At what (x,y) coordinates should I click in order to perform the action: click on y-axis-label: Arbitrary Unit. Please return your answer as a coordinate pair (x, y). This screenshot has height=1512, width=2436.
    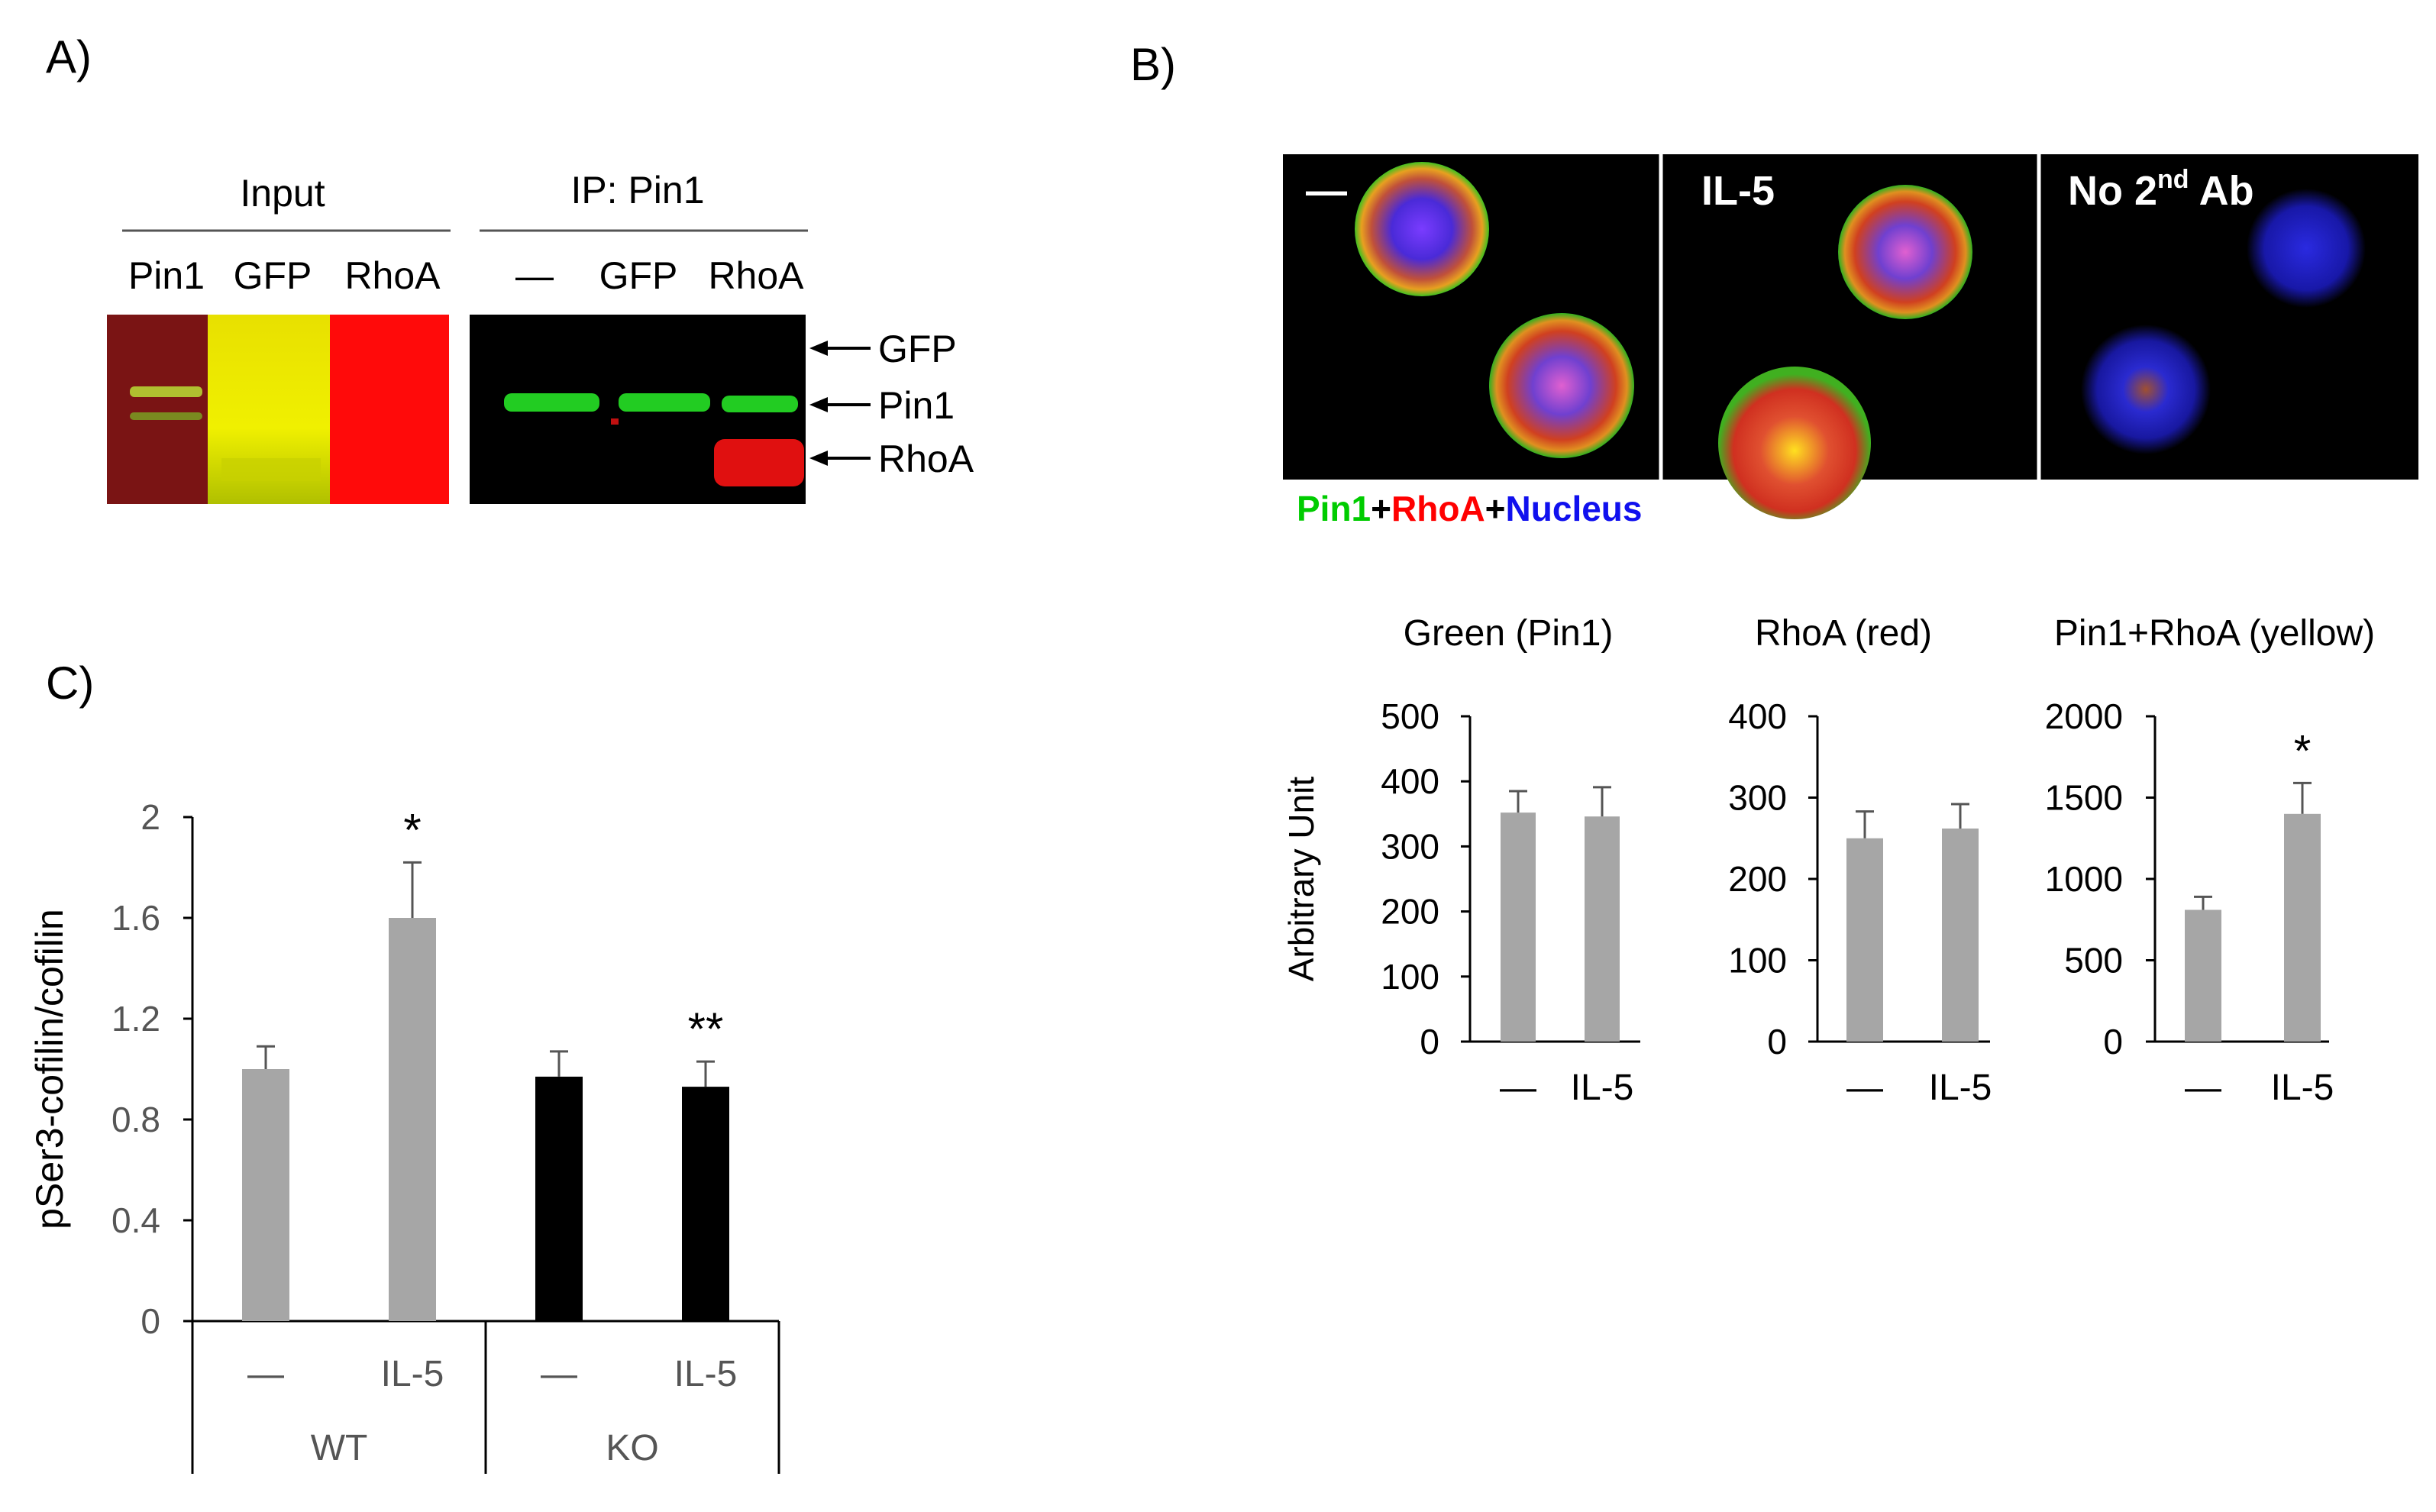
    Looking at the image, I should click on (1301, 880).